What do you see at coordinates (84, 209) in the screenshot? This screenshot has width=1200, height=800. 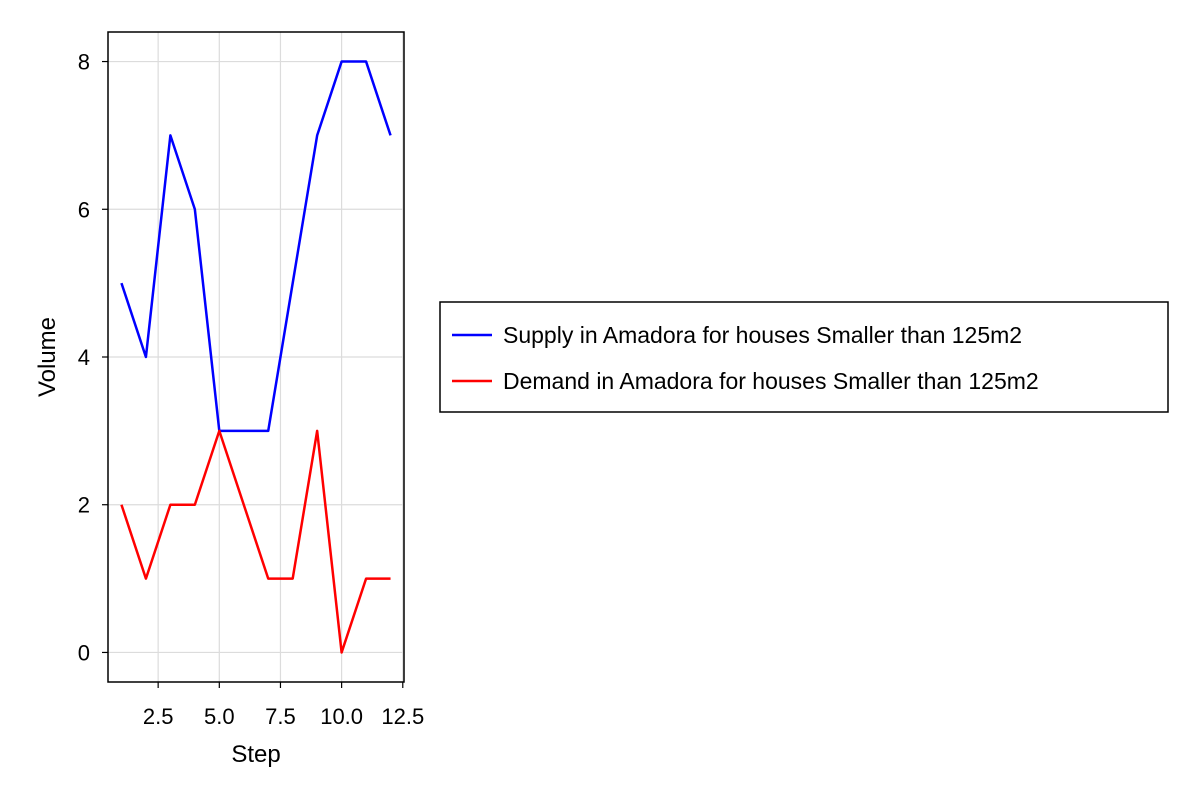 I see `y-tick-label: 6` at bounding box center [84, 209].